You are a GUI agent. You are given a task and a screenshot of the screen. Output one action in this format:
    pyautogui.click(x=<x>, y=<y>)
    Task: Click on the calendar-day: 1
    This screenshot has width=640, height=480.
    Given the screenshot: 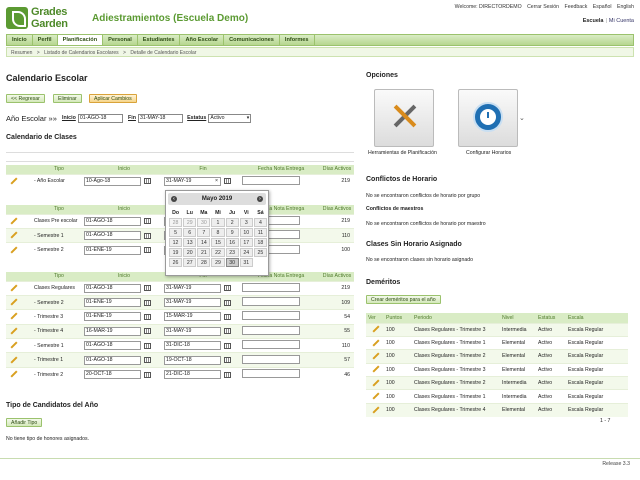 What is the action you would take?
    pyautogui.click(x=218, y=222)
    